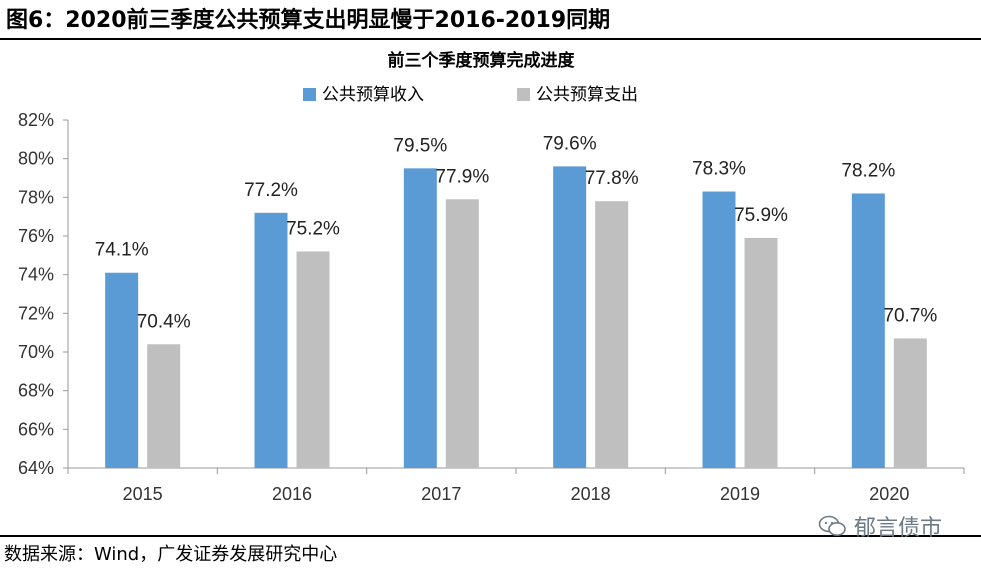 Image resolution: width=981 pixels, height=571 pixels. What do you see at coordinates (868, 170) in the screenshot?
I see `data-label-revenue-2020: 78.2%` at bounding box center [868, 170].